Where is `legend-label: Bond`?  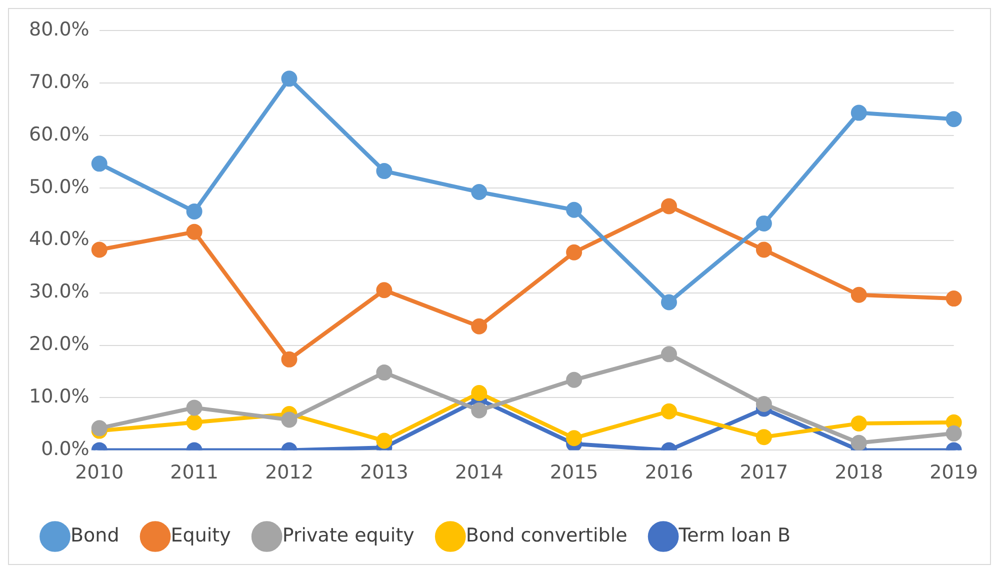 legend-label: Bond is located at coordinates (95, 535).